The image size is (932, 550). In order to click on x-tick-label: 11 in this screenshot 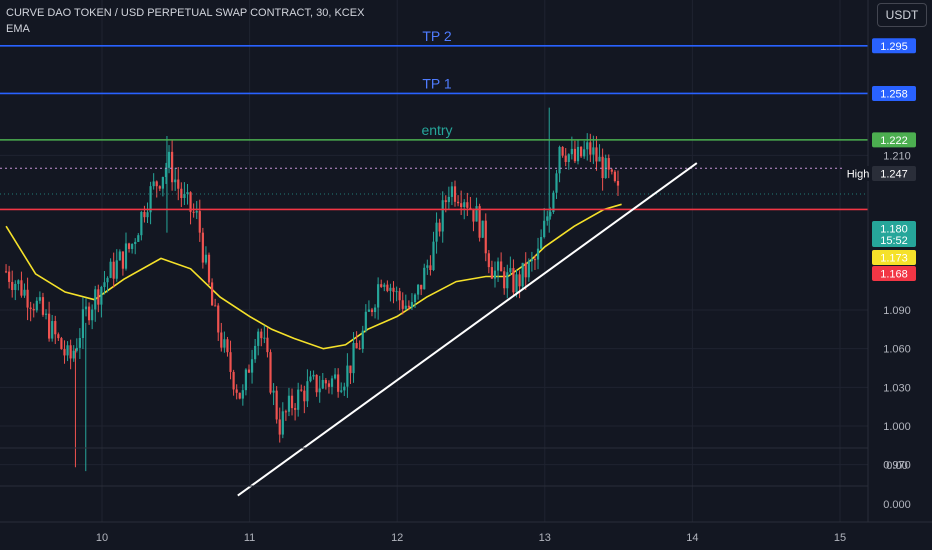, I will do `click(249, 538)`.